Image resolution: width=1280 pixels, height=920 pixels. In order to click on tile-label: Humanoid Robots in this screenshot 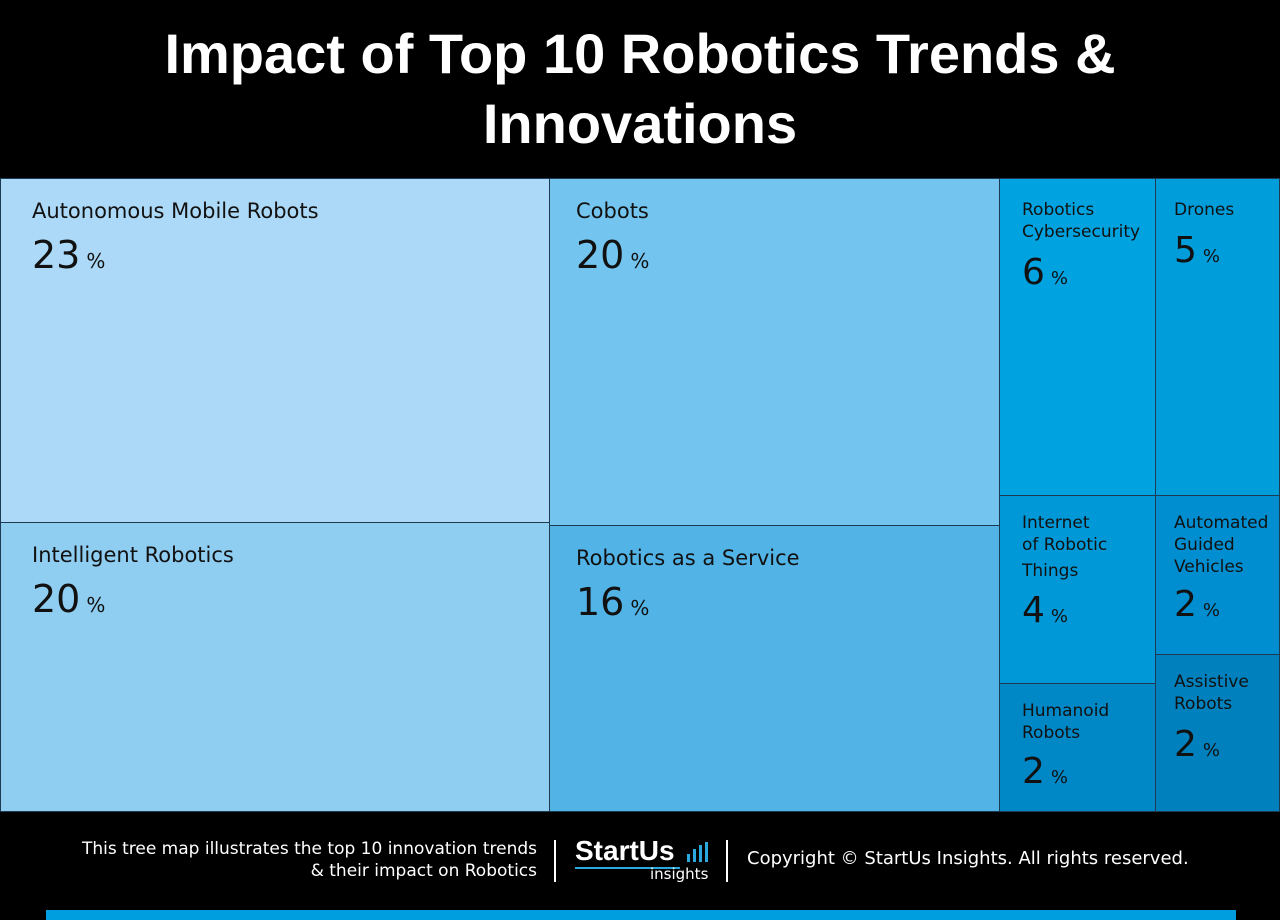, I will do `click(1066, 722)`.